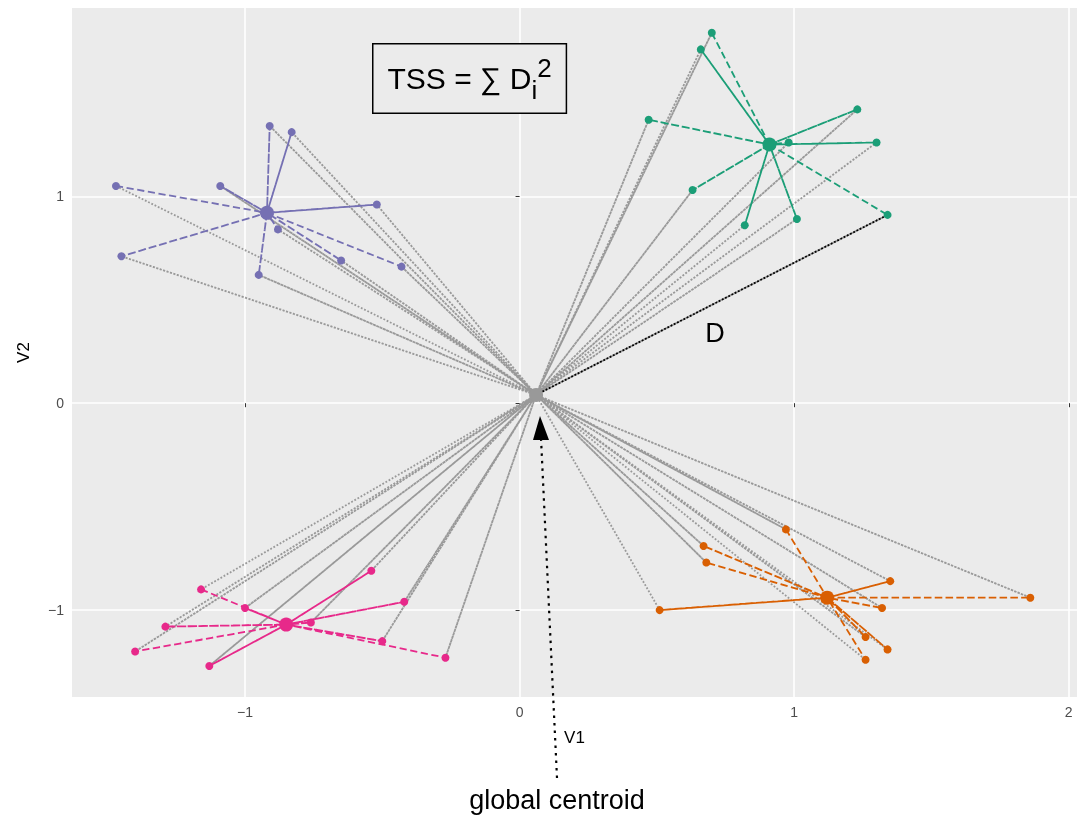 Image resolution: width=1078 pixels, height=835 pixels. I want to click on annotation: D, so click(715, 333).